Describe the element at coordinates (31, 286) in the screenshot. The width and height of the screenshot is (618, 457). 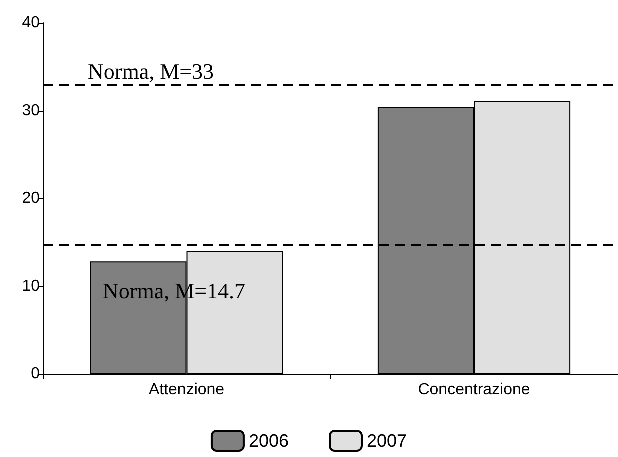
I see `y-tick-label: 10` at that location.